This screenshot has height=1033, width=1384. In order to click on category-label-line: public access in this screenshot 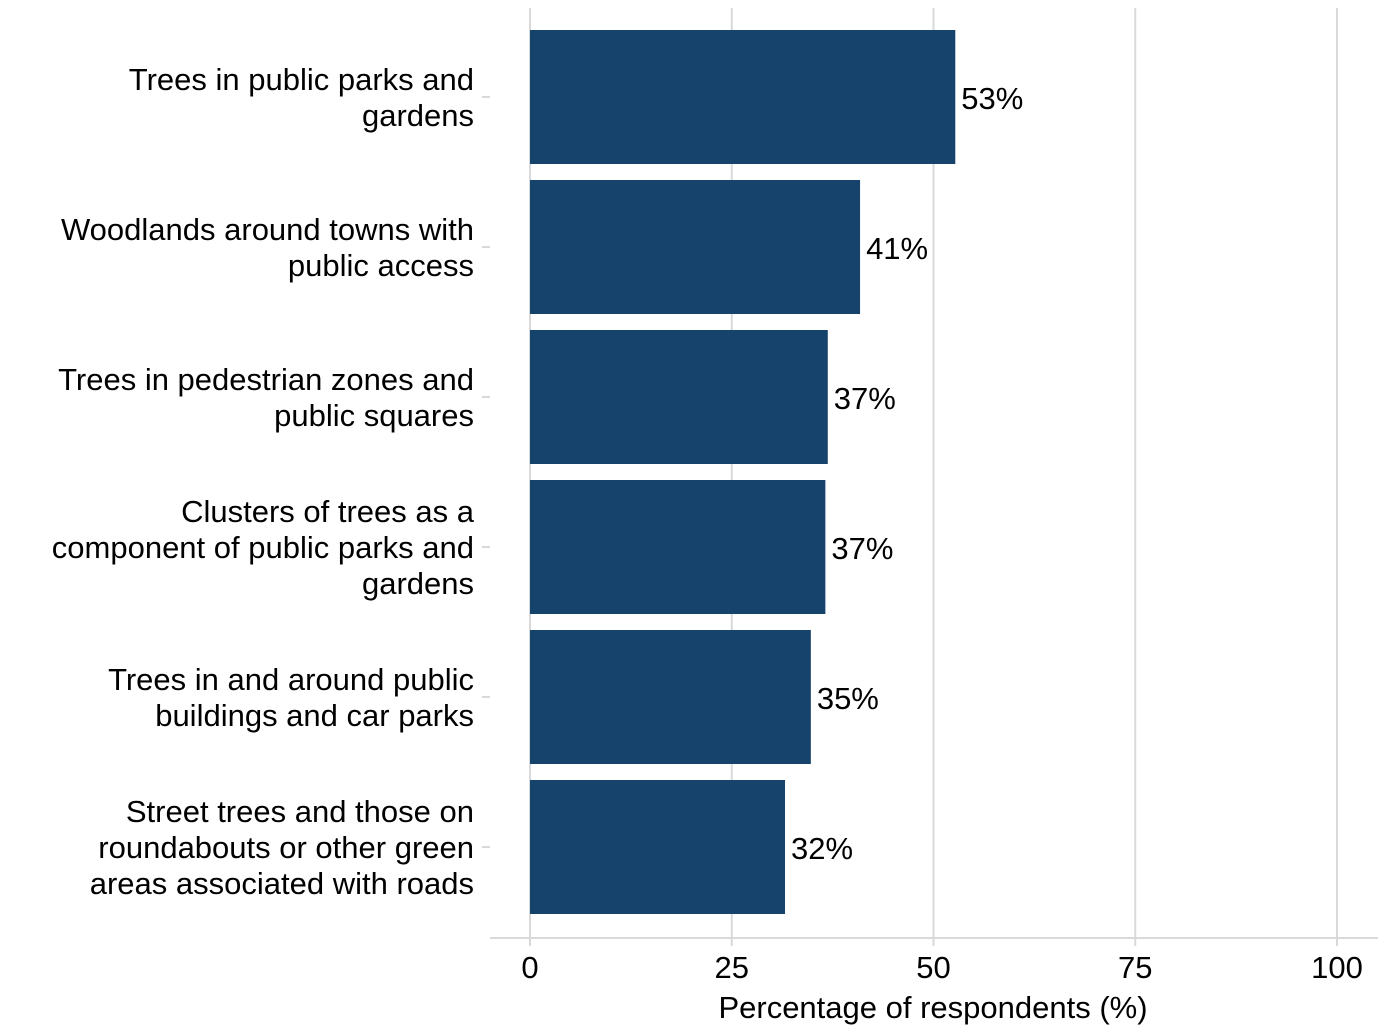, I will do `click(381, 265)`.